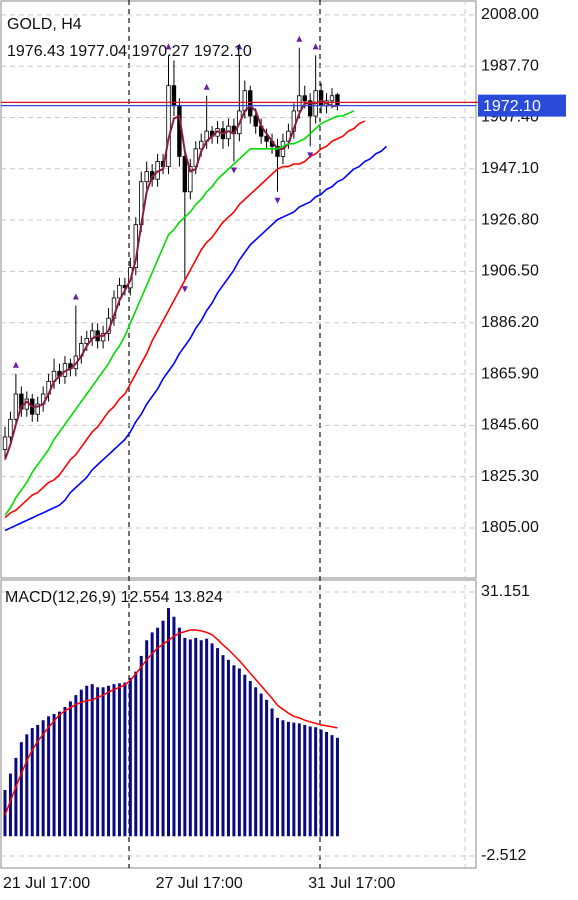 Image resolution: width=578 pixels, height=900 pixels. I want to click on close-value: 1972.10, so click(223, 51).